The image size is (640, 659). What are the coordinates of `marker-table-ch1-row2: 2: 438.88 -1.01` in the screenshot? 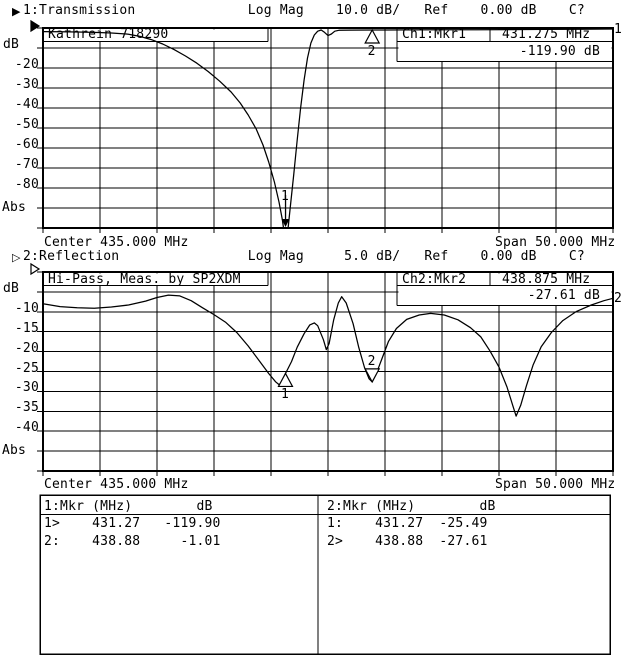 It's located at (132, 541).